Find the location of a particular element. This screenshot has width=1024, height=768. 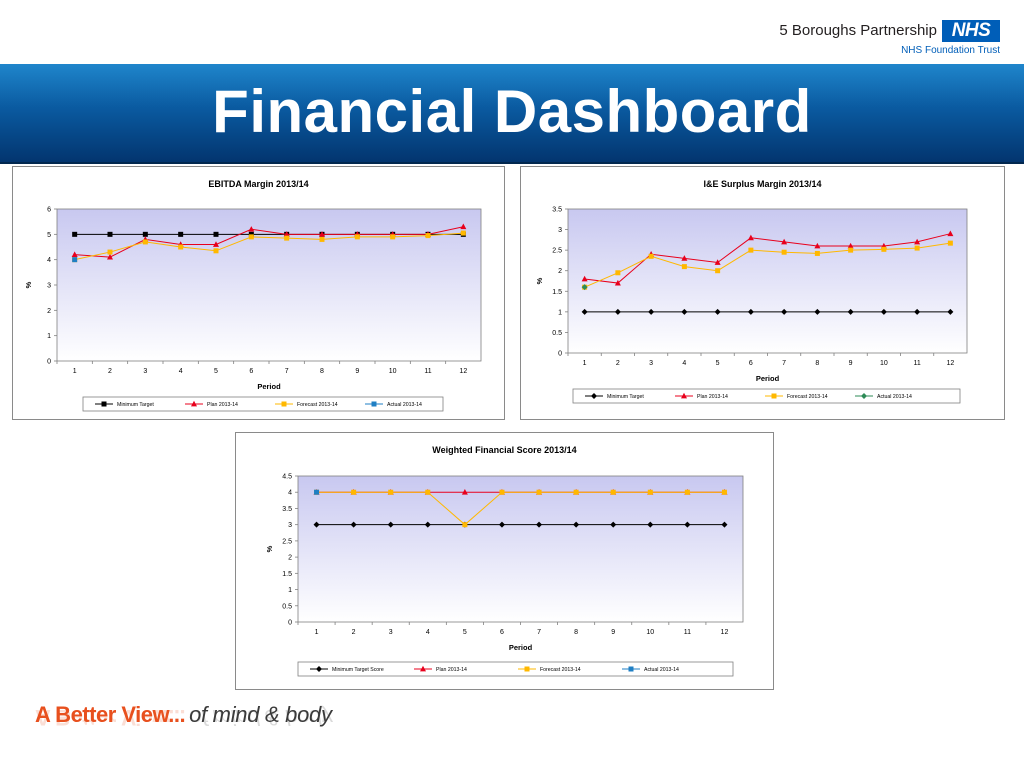

y-tick-label: 4.5 is located at coordinates (287, 477).